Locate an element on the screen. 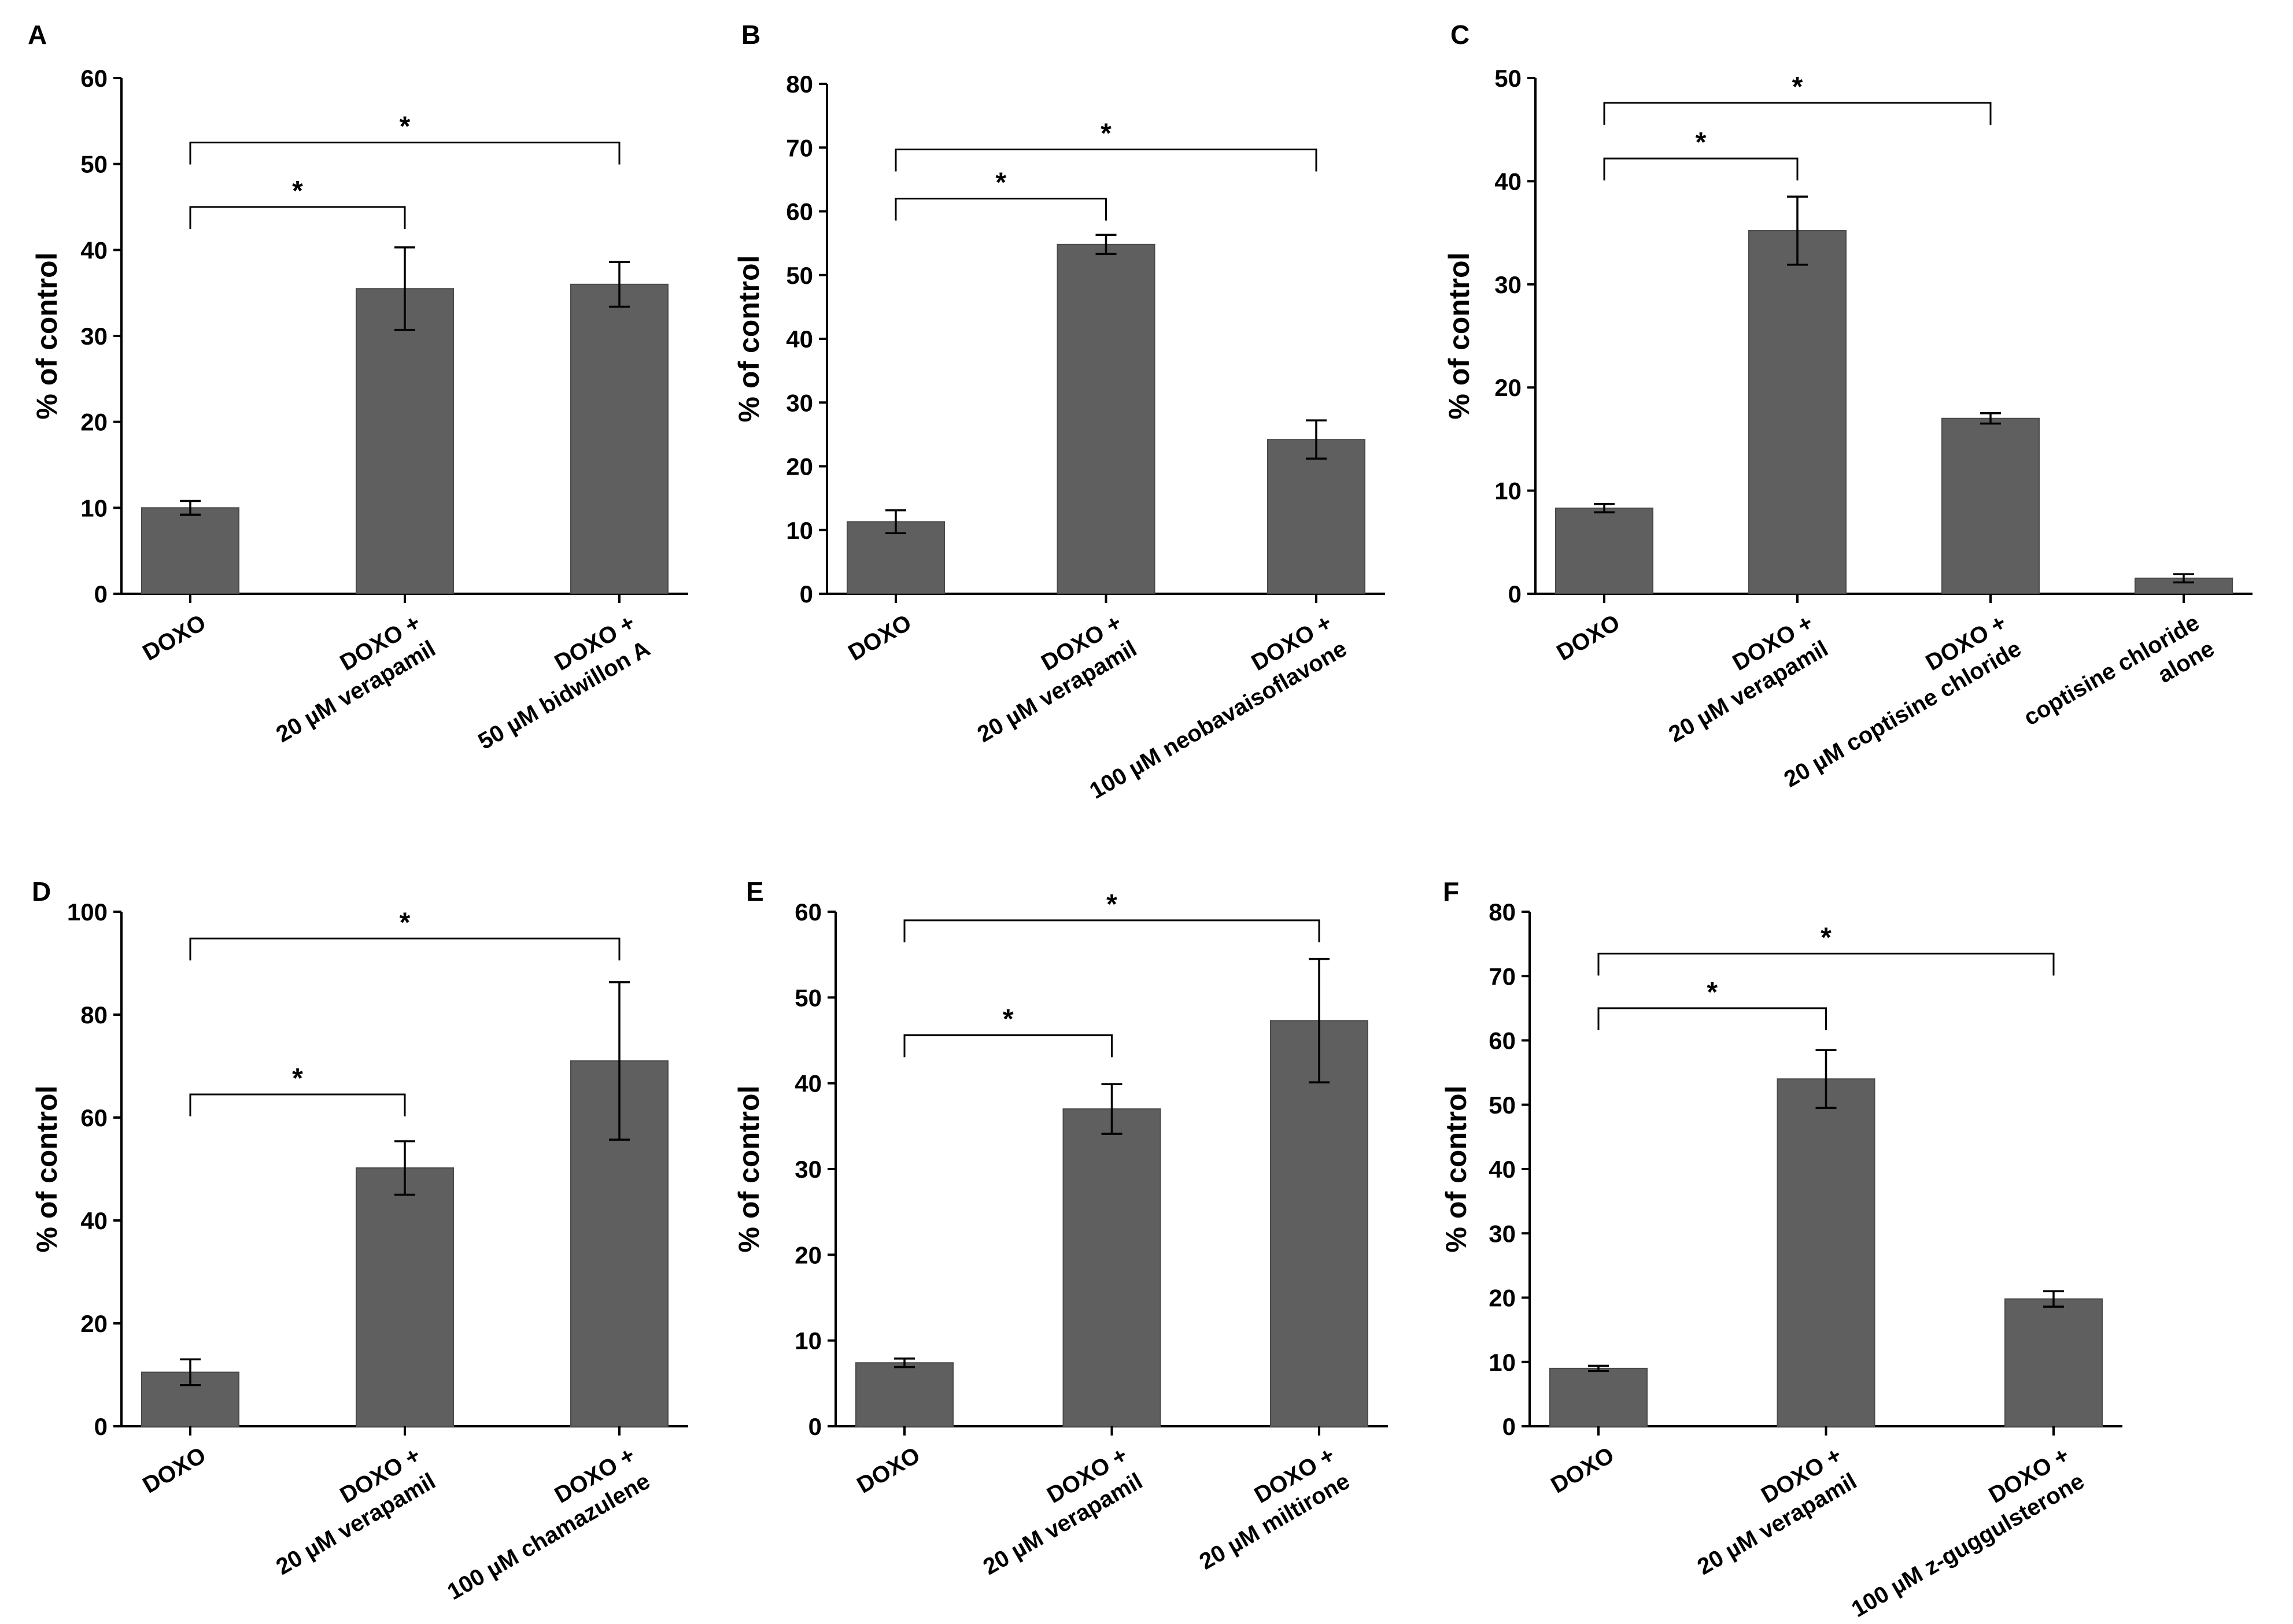 The height and width of the screenshot is (1624, 2293). x-category-label: DOXO +100 µM chamazulene is located at coordinates (541, 1523).